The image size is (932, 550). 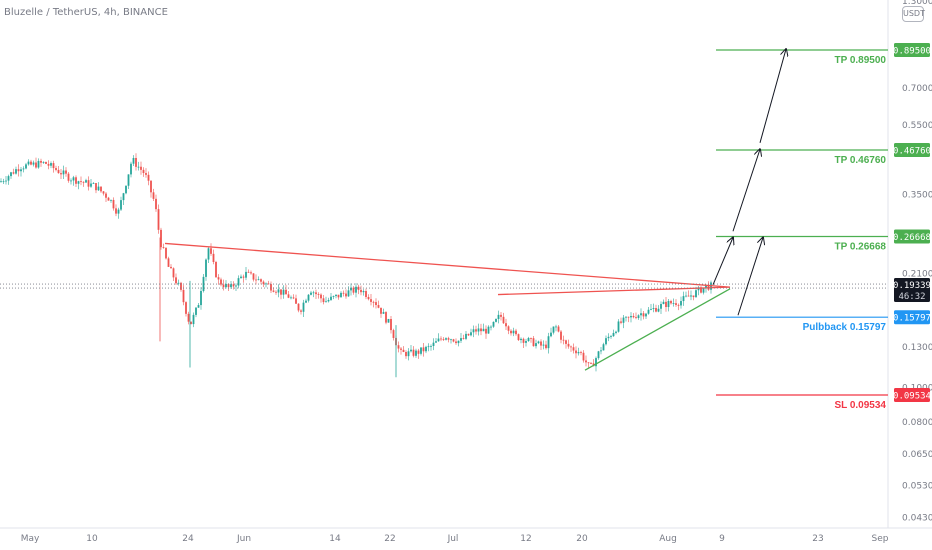 What do you see at coordinates (817, 539) in the screenshot?
I see `x-tick-label: 23` at bounding box center [817, 539].